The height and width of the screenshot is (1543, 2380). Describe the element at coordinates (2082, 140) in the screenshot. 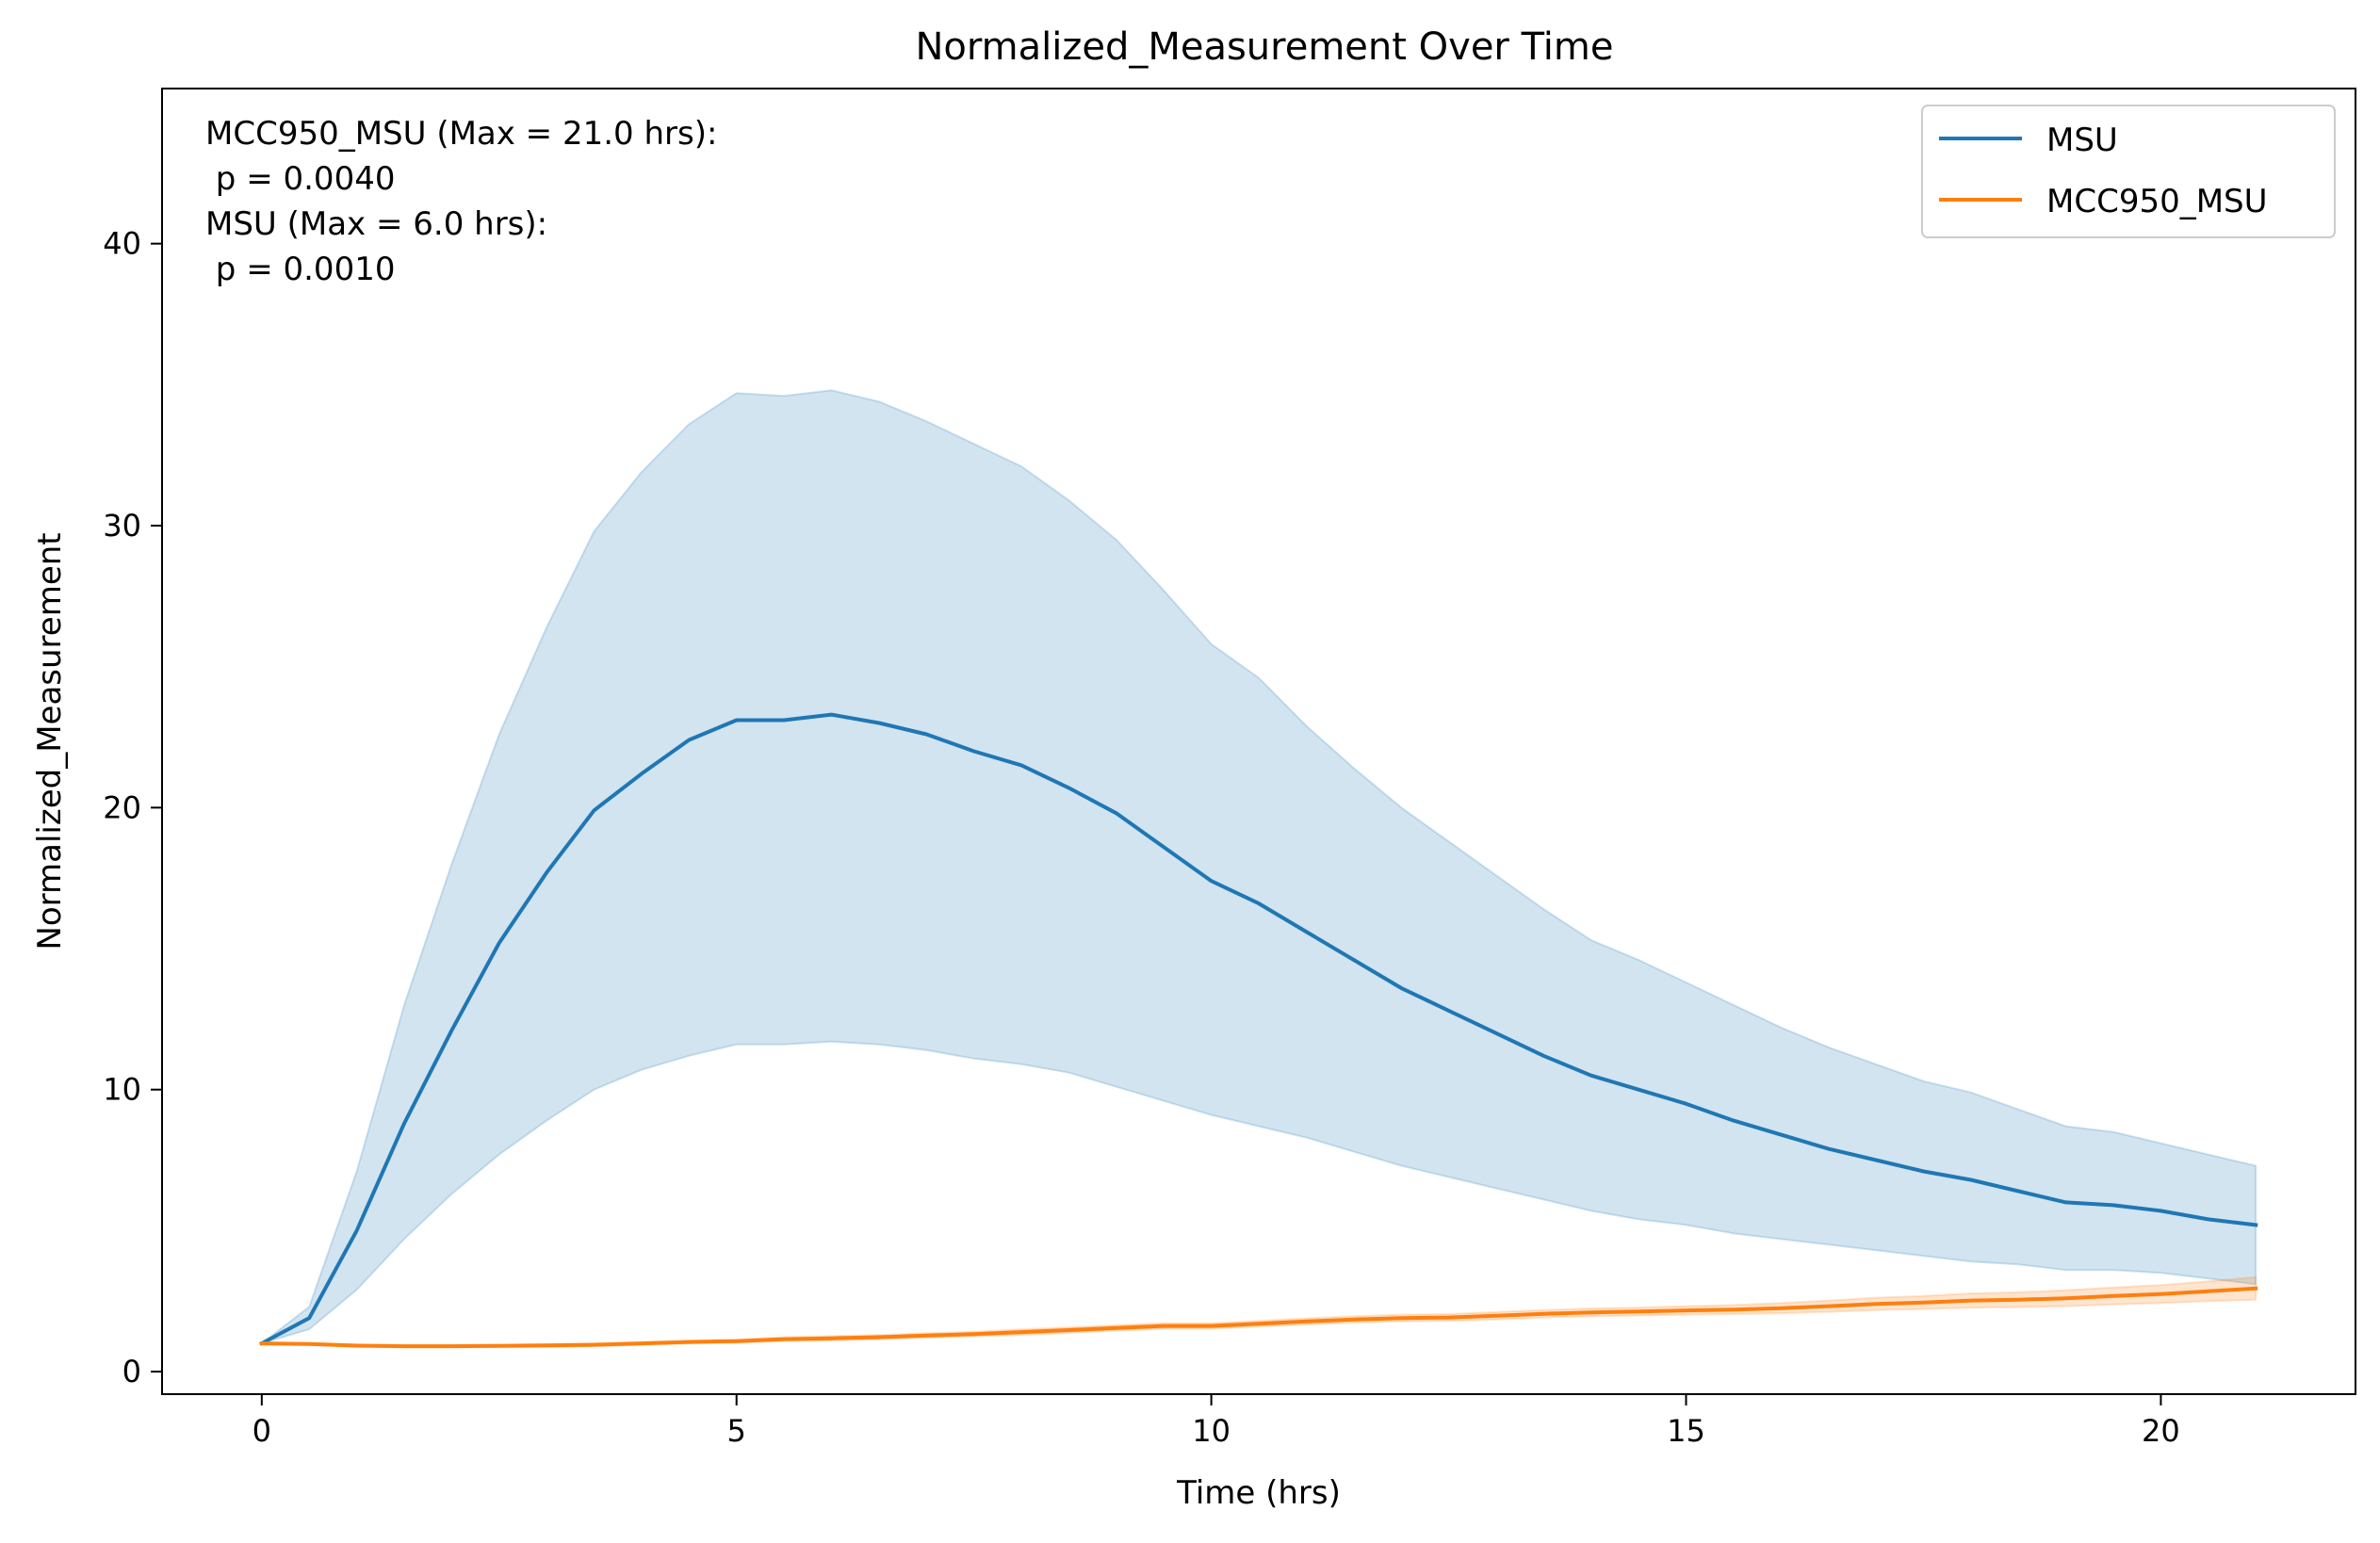

I see `legend-label-msu: MSU` at that location.